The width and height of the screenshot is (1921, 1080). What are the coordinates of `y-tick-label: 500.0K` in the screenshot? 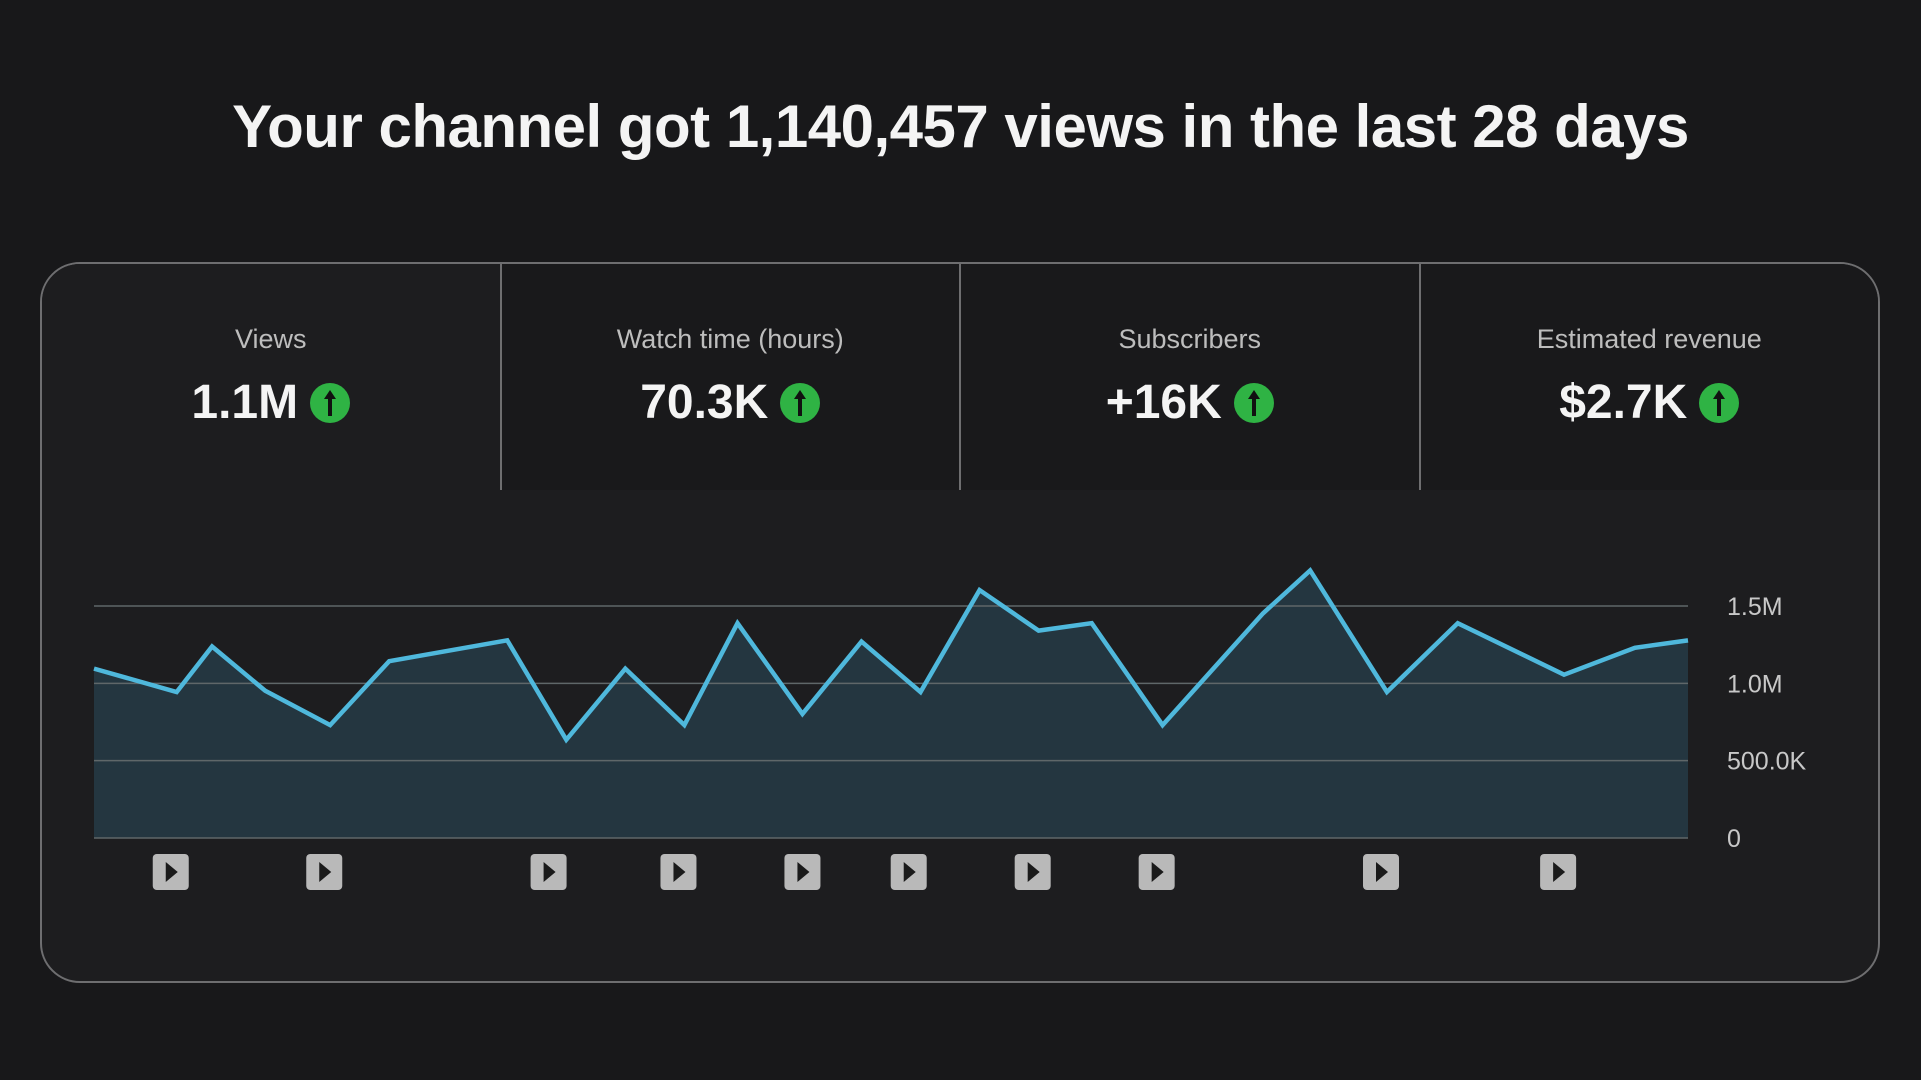 It's located at (1767, 762).